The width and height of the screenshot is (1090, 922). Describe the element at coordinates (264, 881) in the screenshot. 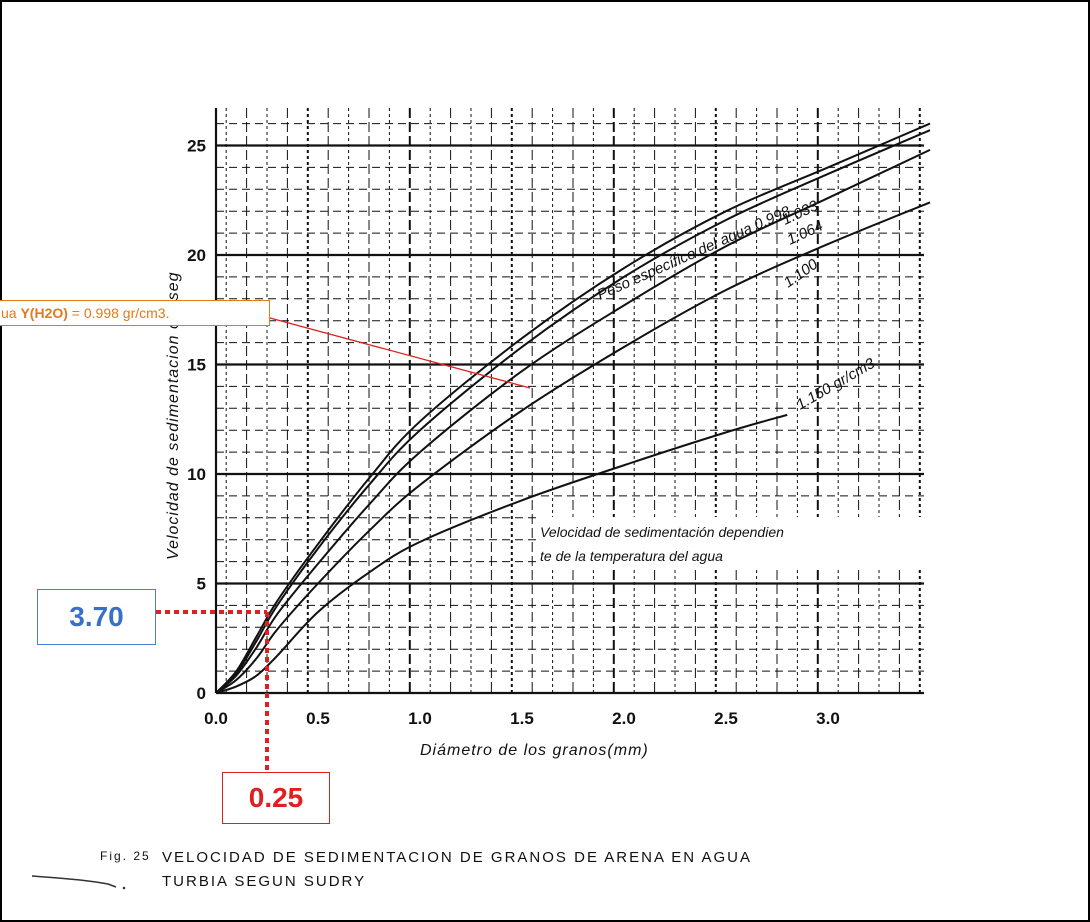

I see `figure-caption-line2: TURBIA SEGUN SUDRY` at that location.